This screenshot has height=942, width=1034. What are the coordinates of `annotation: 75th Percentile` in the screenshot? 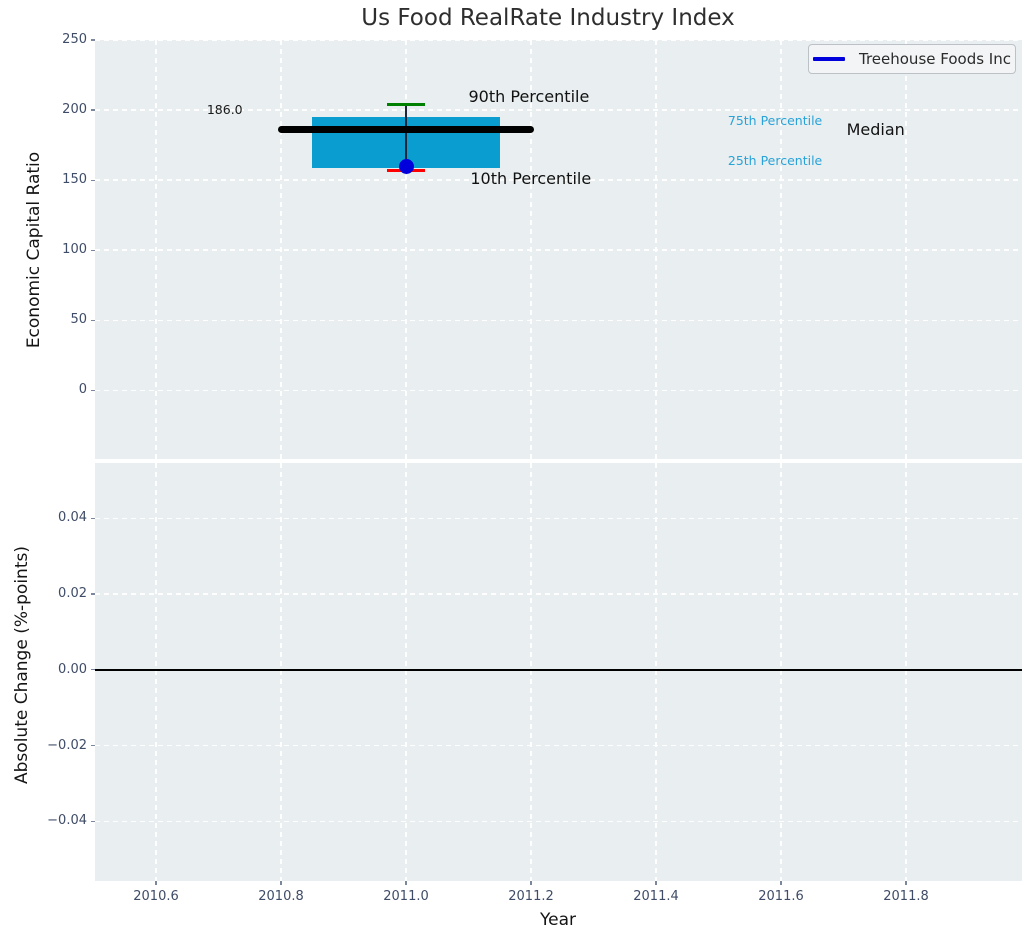 It's located at (775, 120).